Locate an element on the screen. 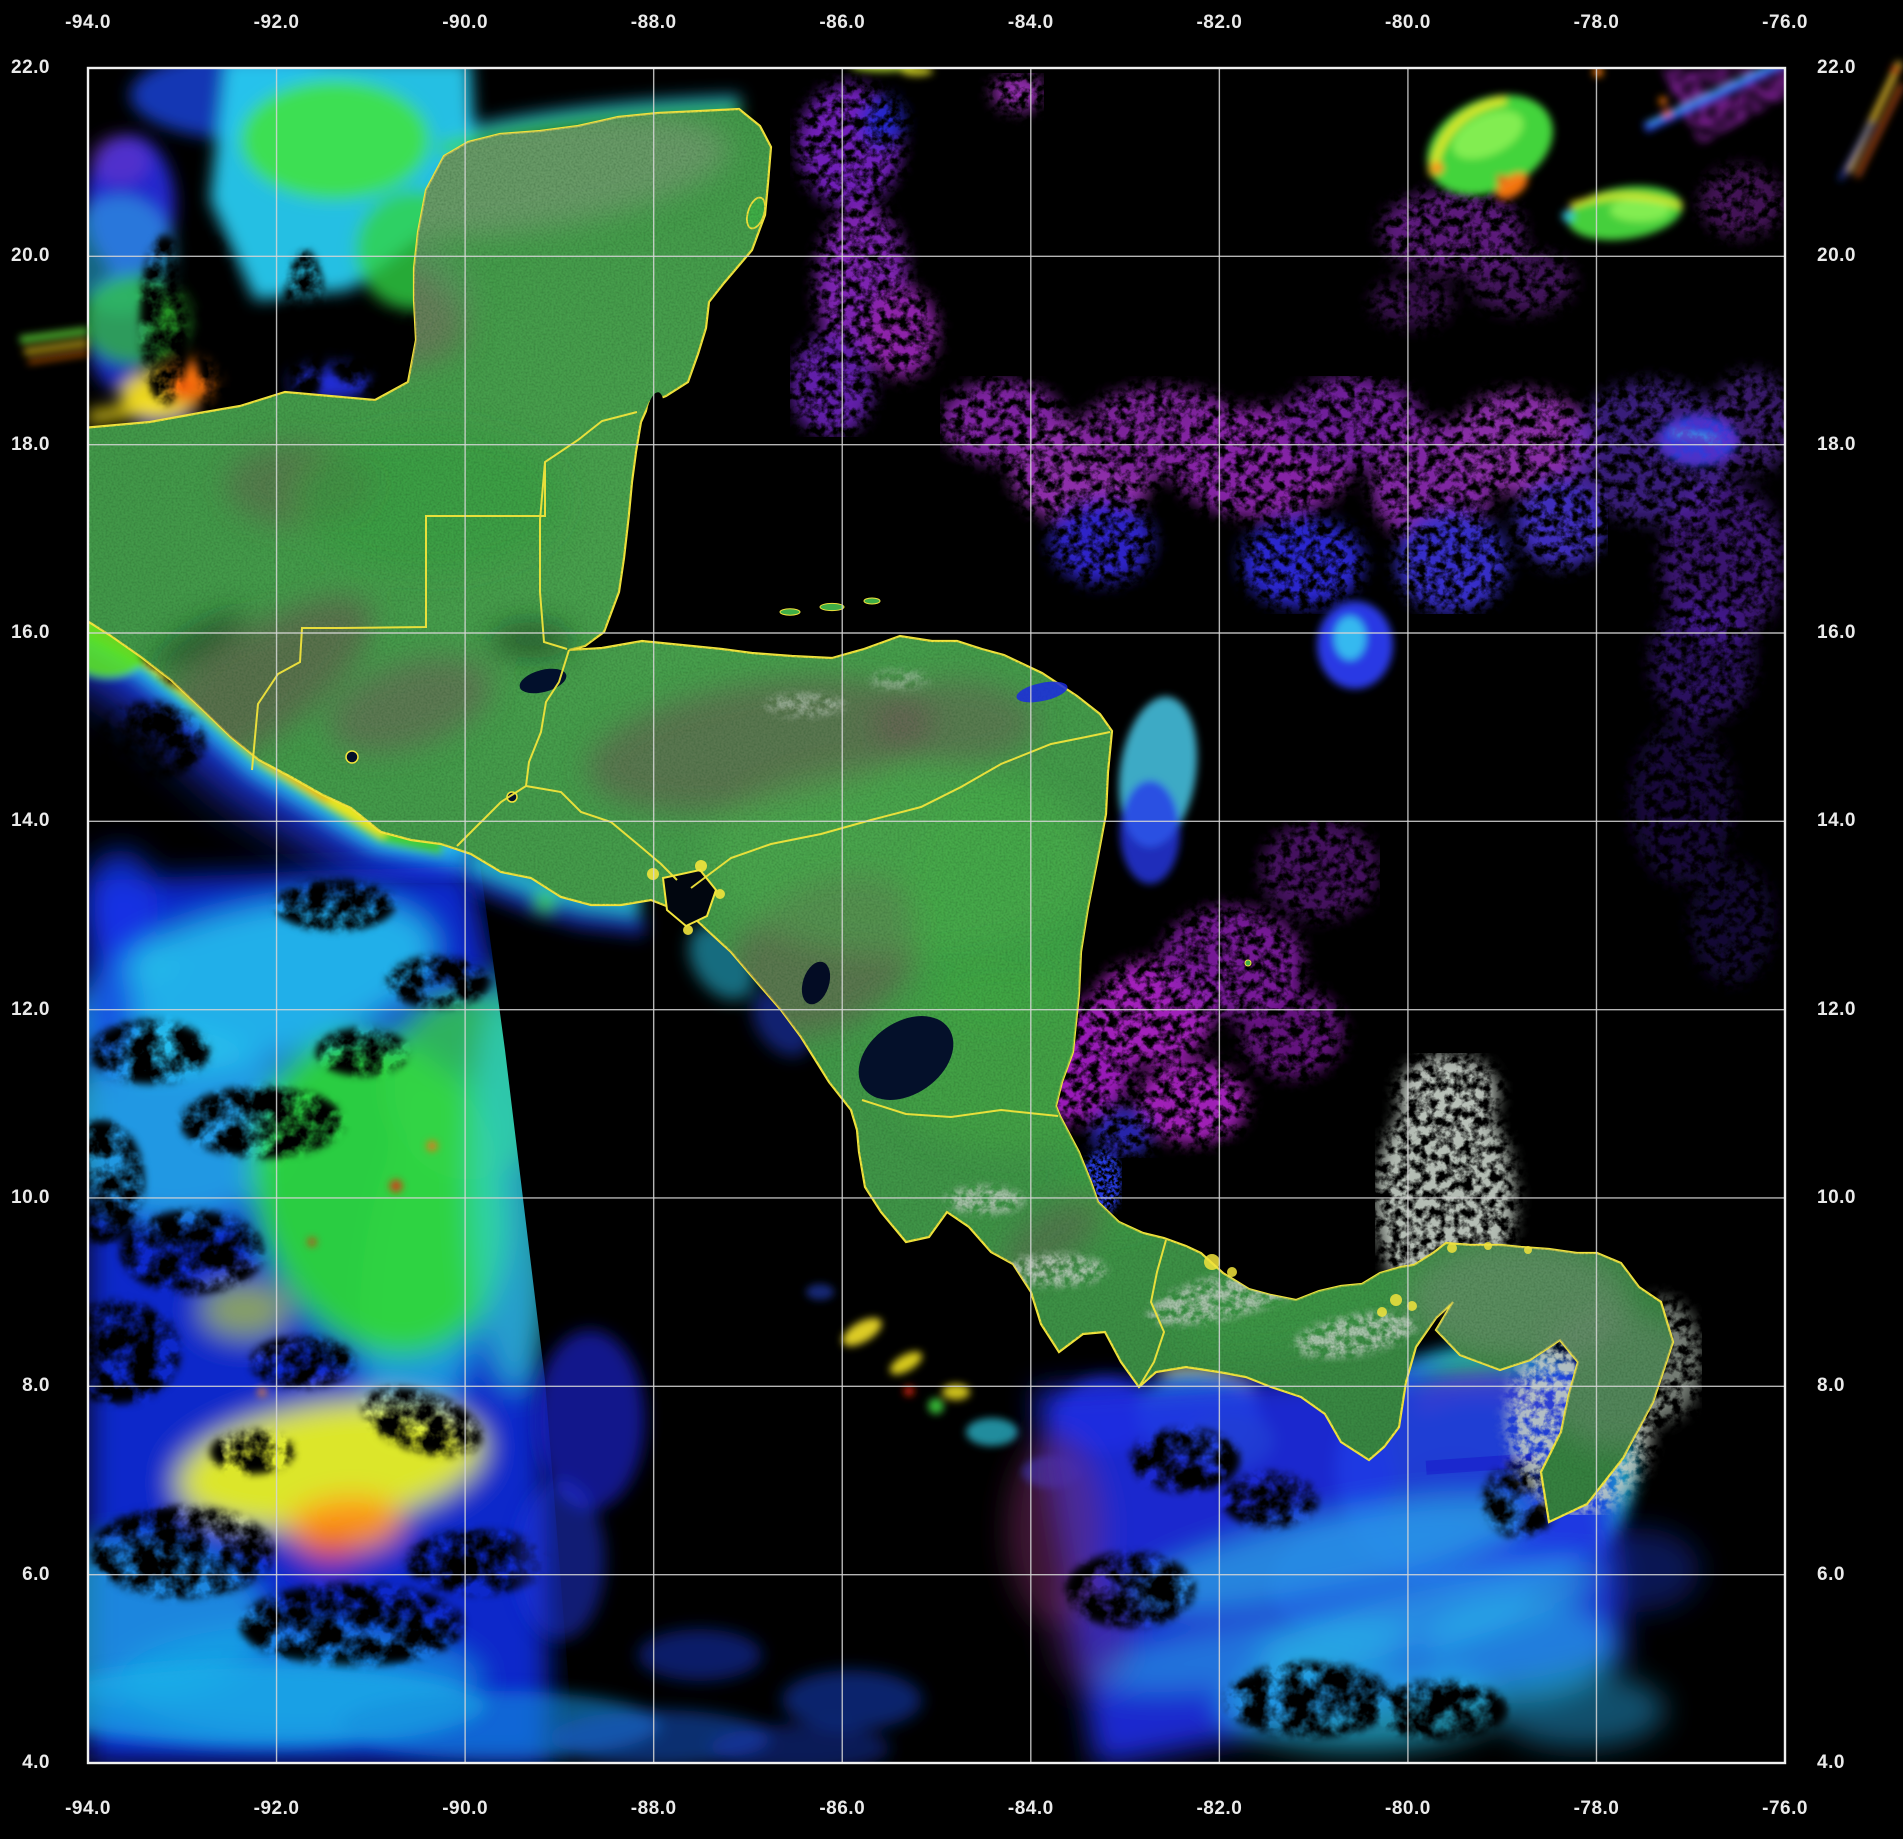 This screenshot has height=1839, width=1903. tick-label-lat-left-9: 4.0 is located at coordinates (36, 1762).